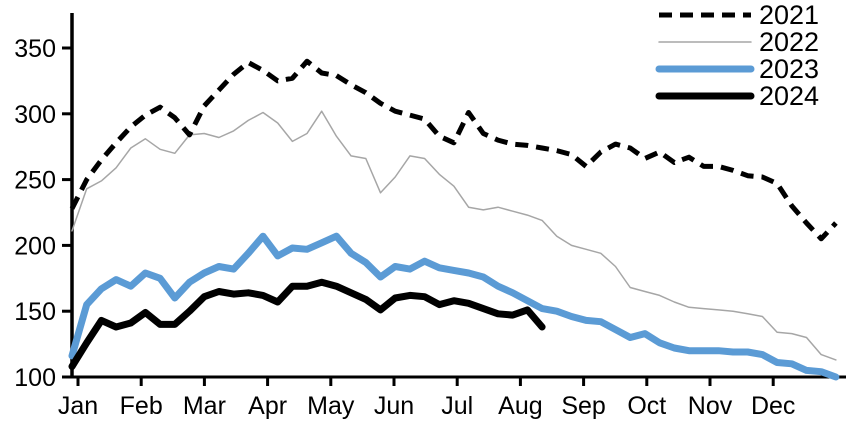 This screenshot has width=852, height=430. Describe the element at coordinates (394, 406) in the screenshot. I see `x-tick-label-jun: Jun` at that location.